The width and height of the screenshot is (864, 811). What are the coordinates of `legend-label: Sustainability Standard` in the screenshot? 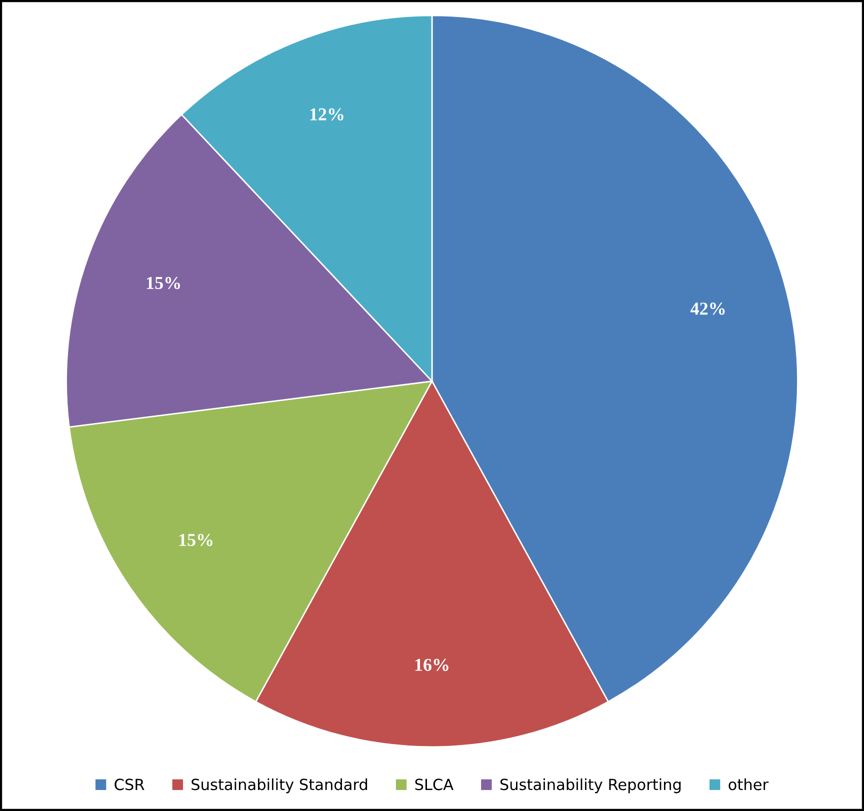 It's located at (280, 786).